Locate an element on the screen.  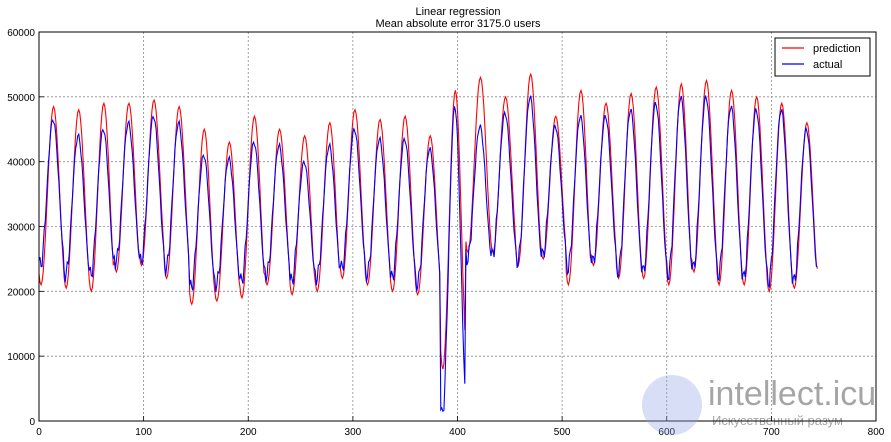
watermark-logo-icon is located at coordinates (672, 405).